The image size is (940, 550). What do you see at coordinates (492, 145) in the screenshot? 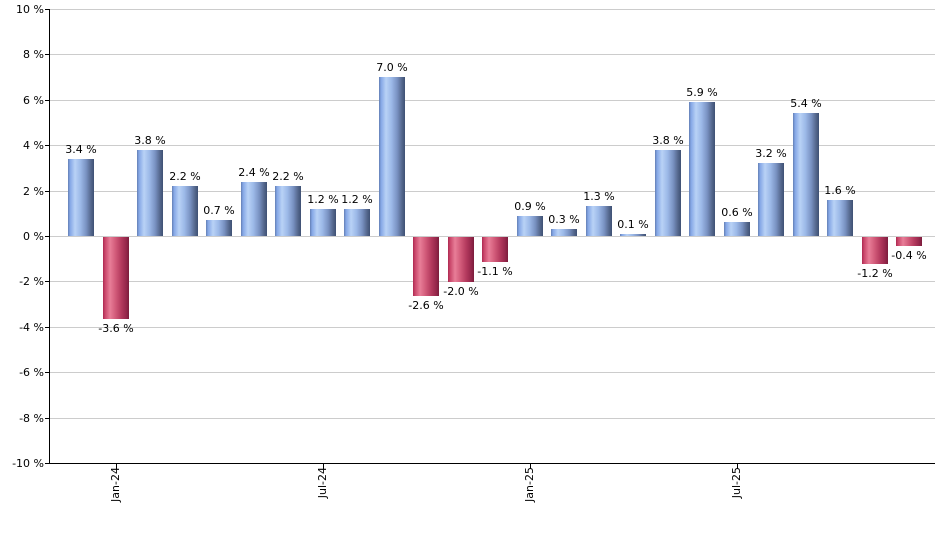
I see `gridline-4pct` at bounding box center [492, 145].